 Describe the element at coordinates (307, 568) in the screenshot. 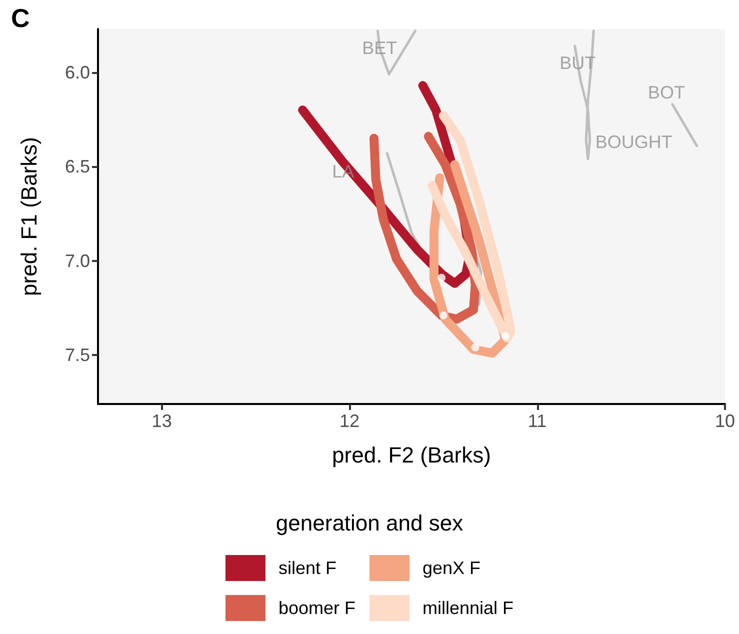

I see `legend-label: silent F` at that location.